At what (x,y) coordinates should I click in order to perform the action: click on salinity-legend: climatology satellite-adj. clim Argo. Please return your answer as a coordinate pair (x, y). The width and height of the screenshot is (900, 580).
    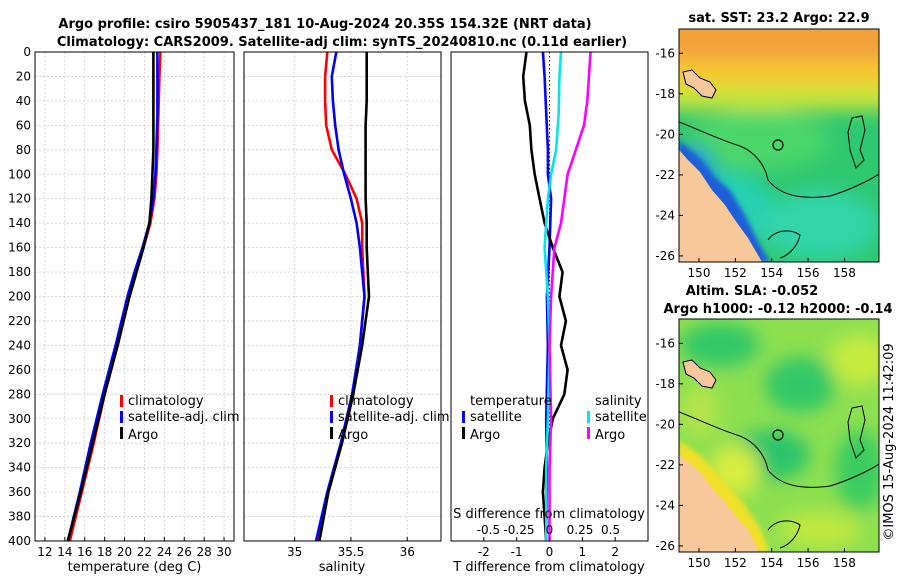
    Looking at the image, I should click on (390, 418).